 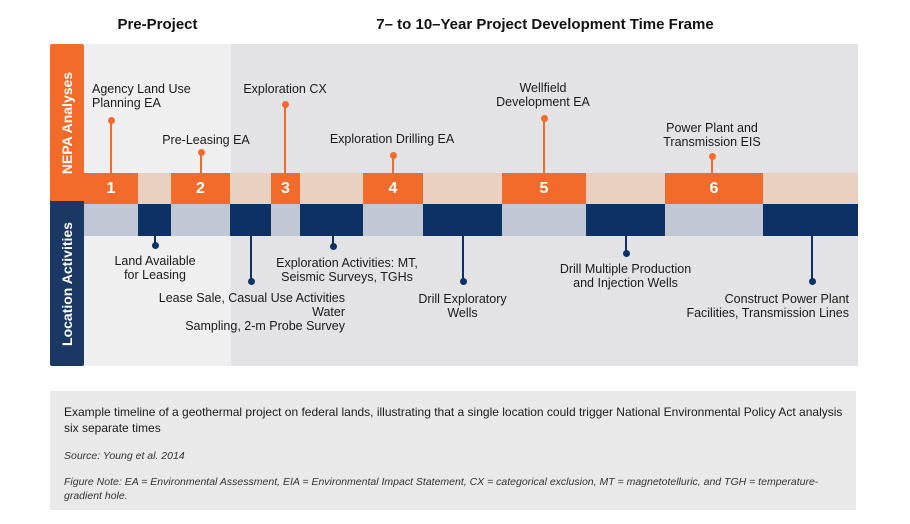 What do you see at coordinates (462, 306) in the screenshot?
I see `location-label-4: Drill Exploratory Wells` at bounding box center [462, 306].